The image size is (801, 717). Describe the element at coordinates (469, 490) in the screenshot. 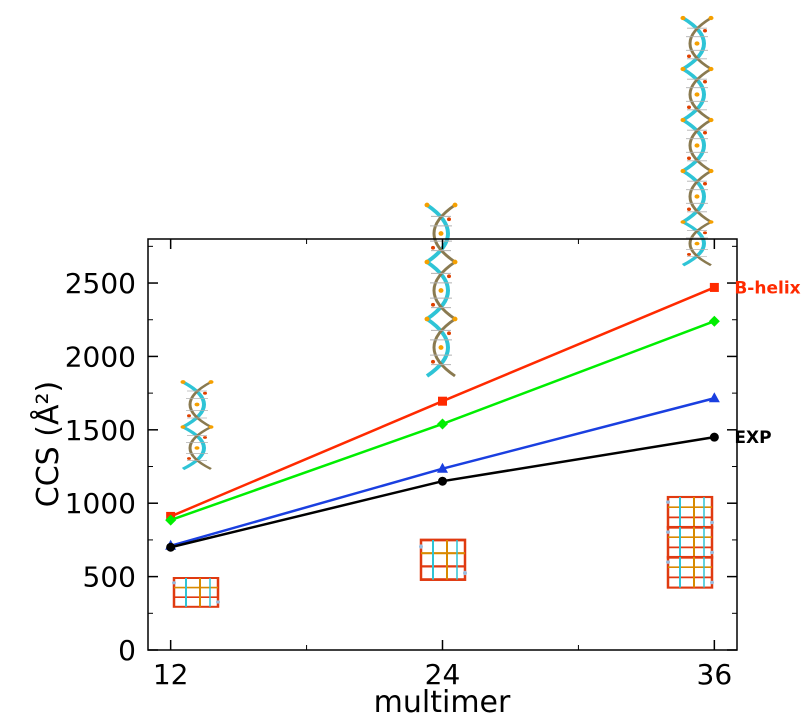

I see `series-3: EXP` at that location.